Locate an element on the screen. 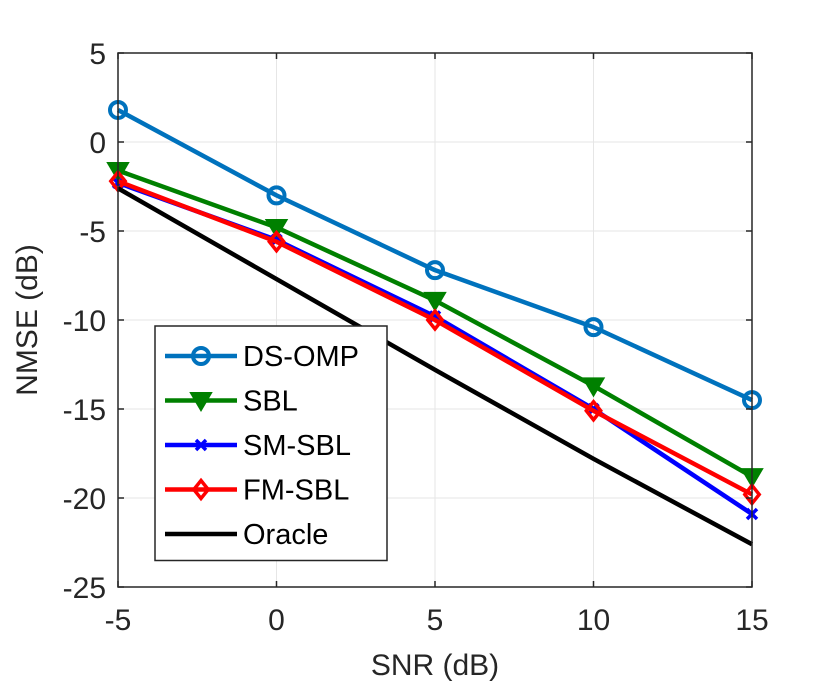  legend-label: DS-OMP is located at coordinates (301, 357).